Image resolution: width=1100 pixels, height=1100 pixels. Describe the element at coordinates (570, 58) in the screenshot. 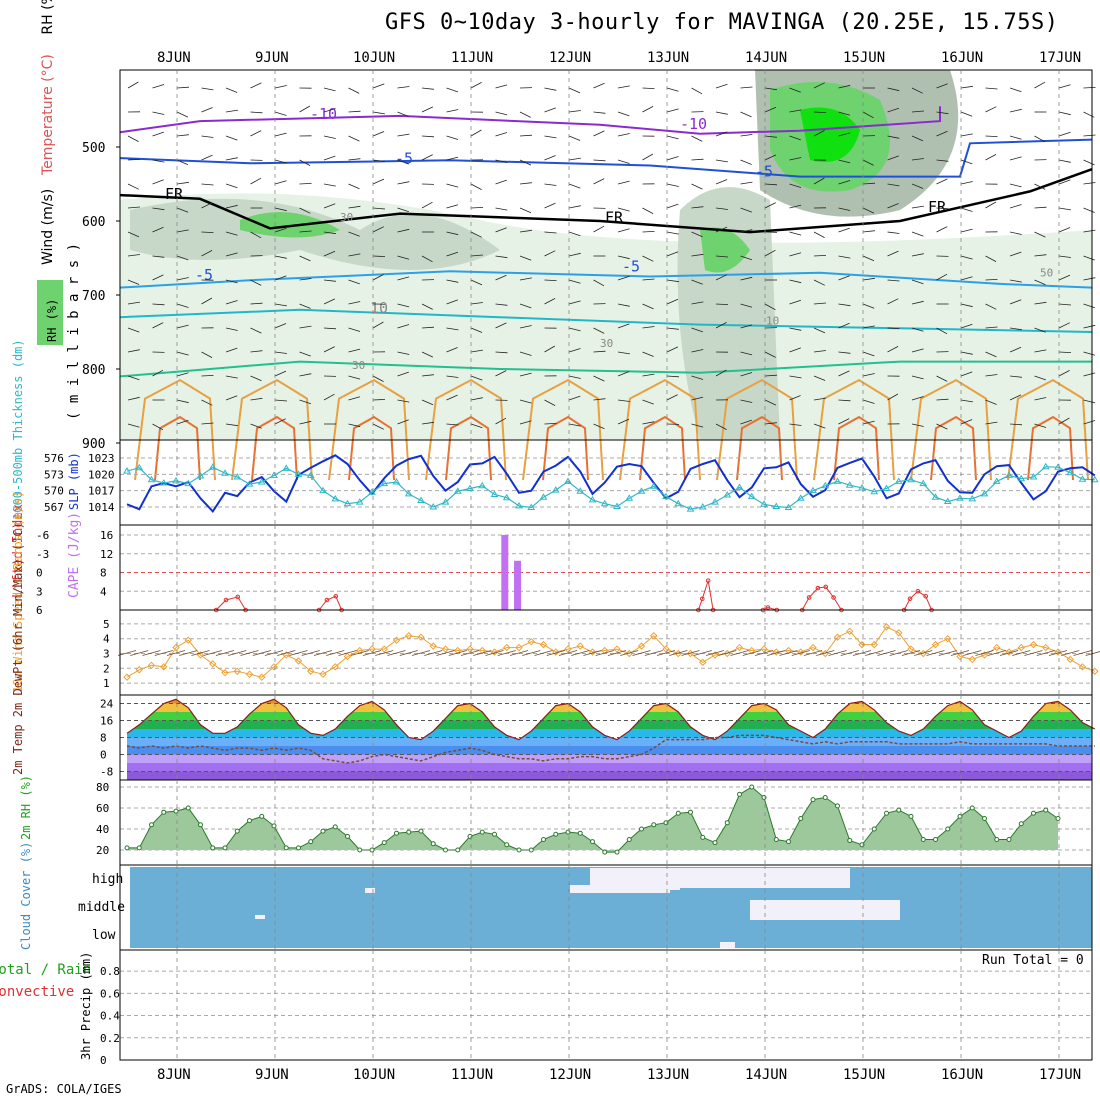

I see `date-label-top: 12JUN` at that location.